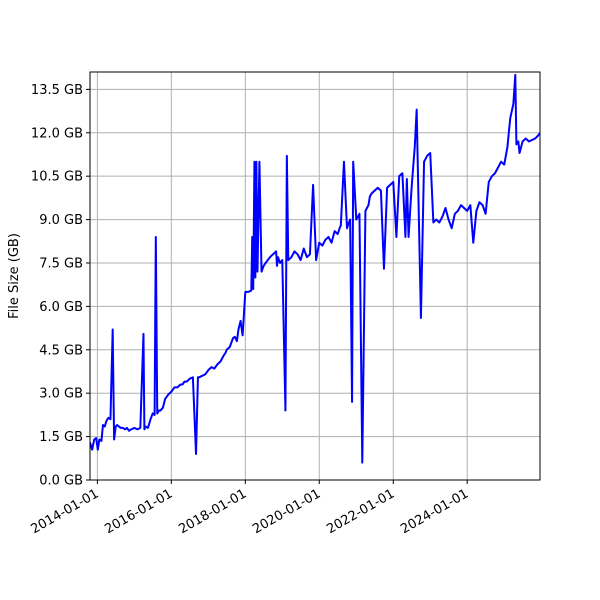  Describe the element at coordinates (286, 511) in the screenshot. I see `x-tick-label: 2020-01-01` at that location.